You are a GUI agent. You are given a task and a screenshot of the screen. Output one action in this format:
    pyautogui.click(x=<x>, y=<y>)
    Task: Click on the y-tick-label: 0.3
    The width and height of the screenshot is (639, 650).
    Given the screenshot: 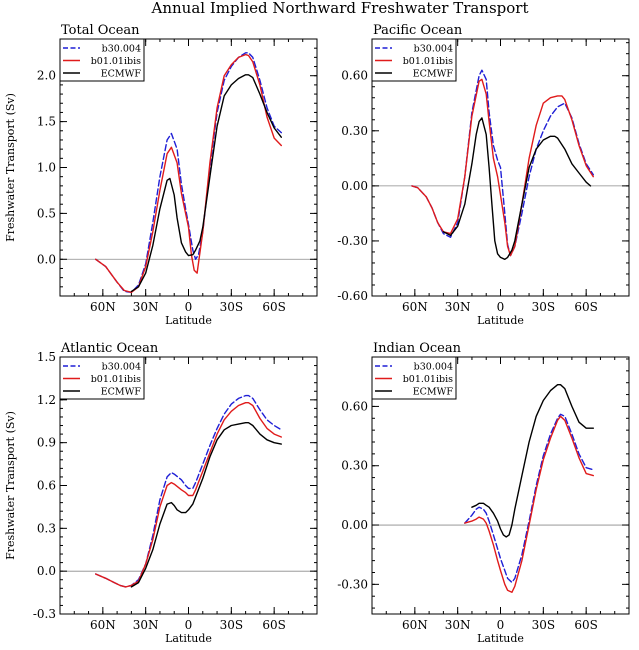 What is the action you would take?
    pyautogui.click(x=46, y=528)
    